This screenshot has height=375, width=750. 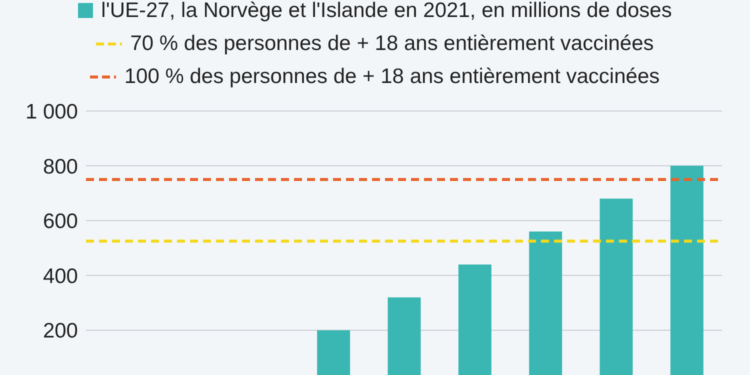 What do you see at coordinates (60, 276) in the screenshot?
I see `y-tick-label: 400` at bounding box center [60, 276].